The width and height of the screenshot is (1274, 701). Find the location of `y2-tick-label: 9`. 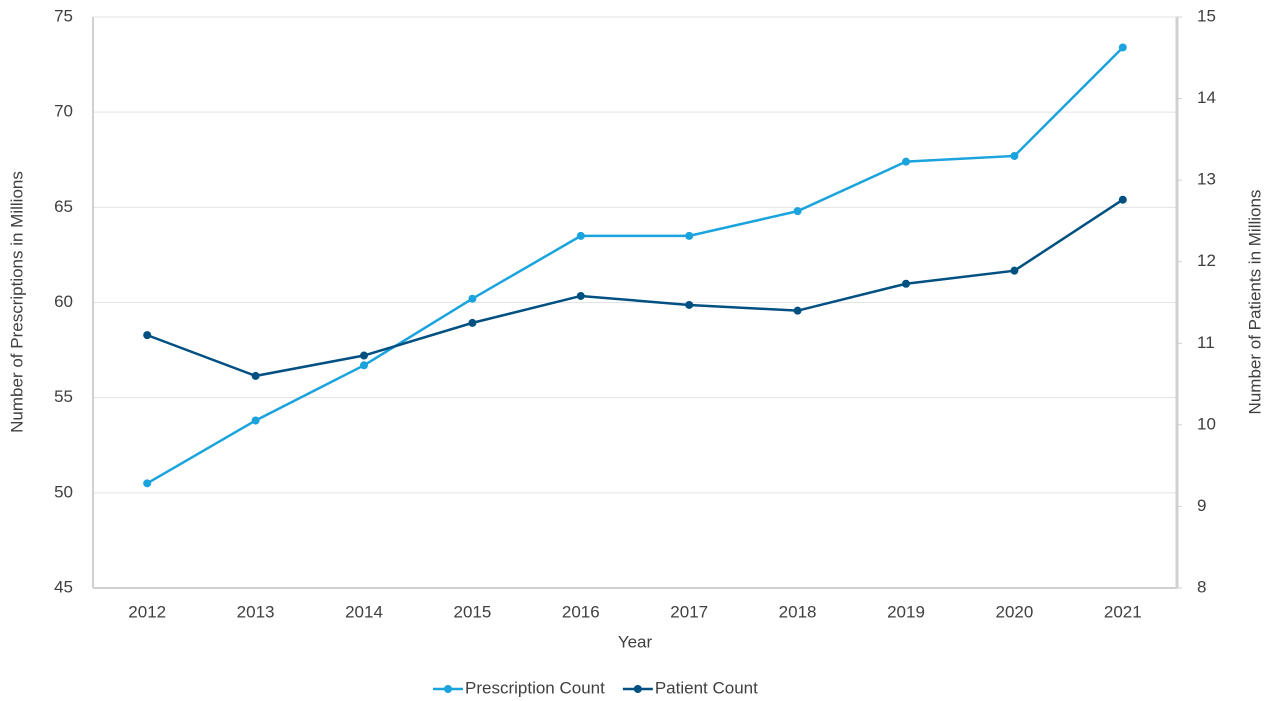

y2-tick-label: 9 is located at coordinates (1201, 505).